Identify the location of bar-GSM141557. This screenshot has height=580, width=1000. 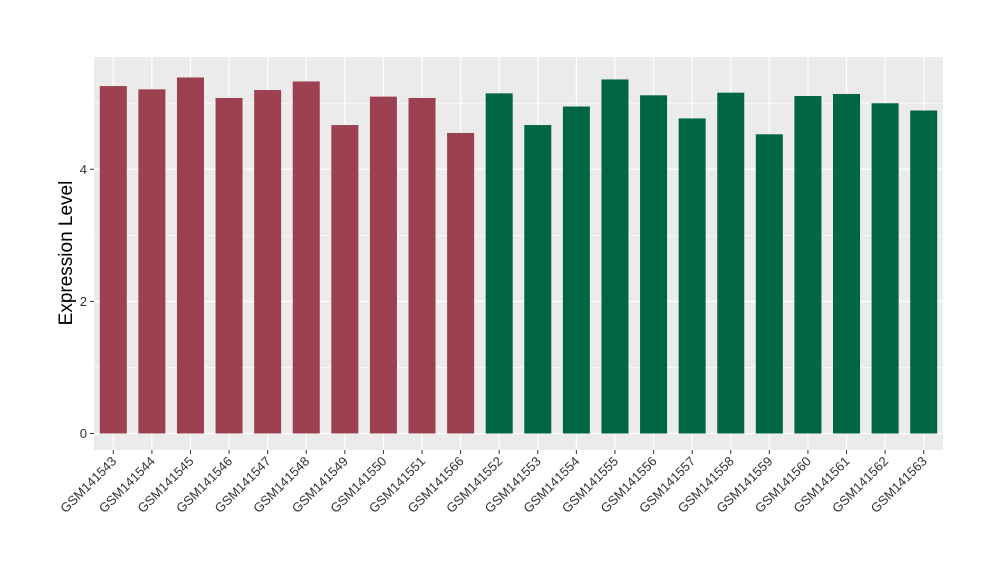
(692, 276).